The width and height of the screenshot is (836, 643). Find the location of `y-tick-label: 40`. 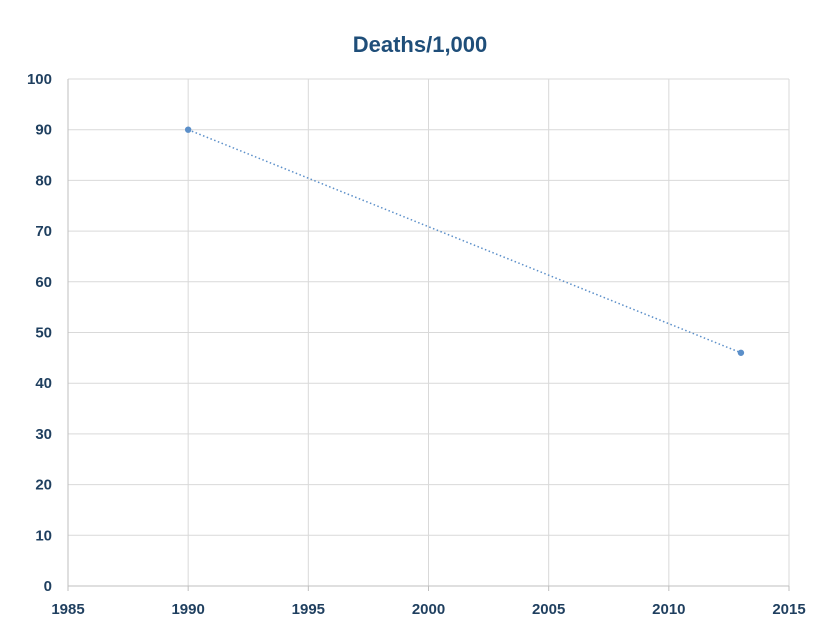

y-tick-label: 40 is located at coordinates (43, 383).